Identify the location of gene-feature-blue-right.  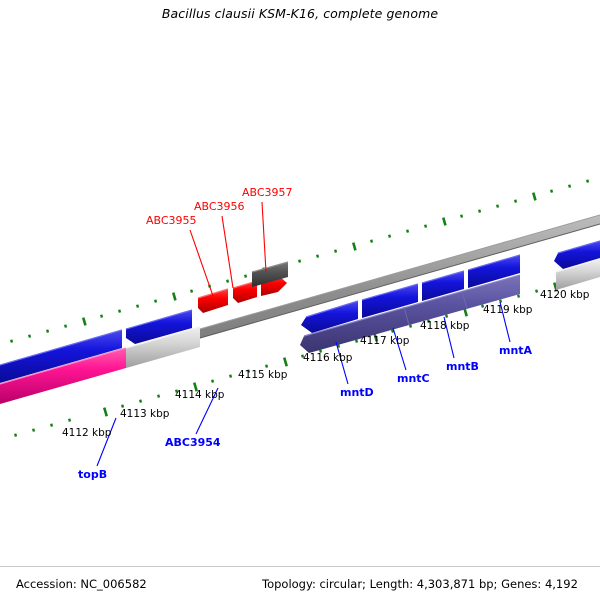
(577, 254).